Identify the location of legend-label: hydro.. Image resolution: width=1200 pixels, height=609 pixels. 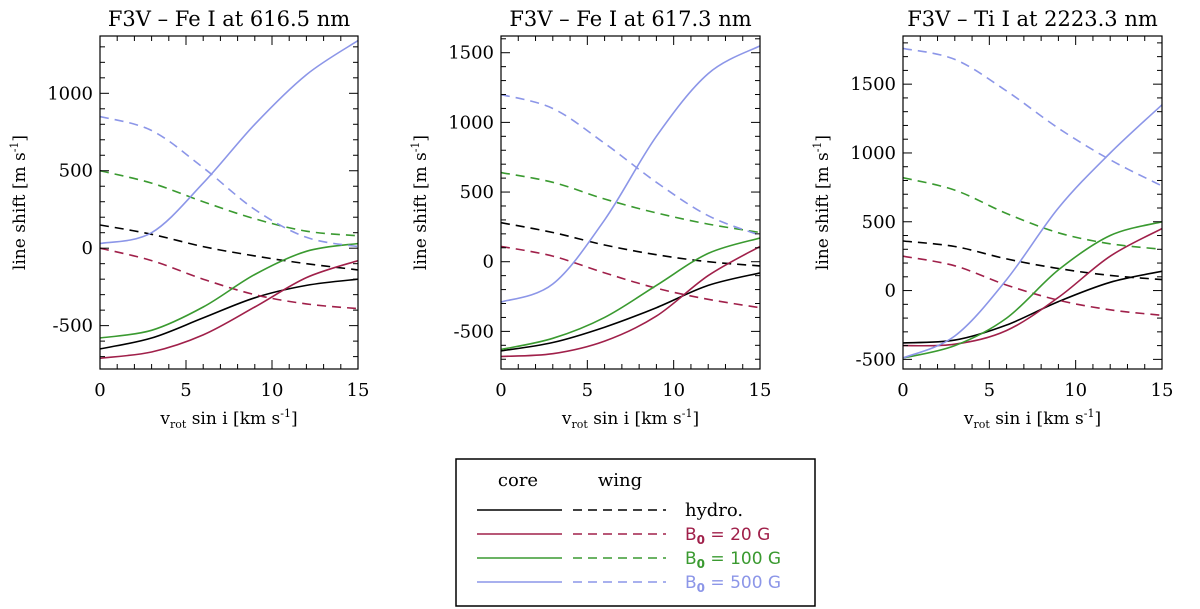
(714, 510).